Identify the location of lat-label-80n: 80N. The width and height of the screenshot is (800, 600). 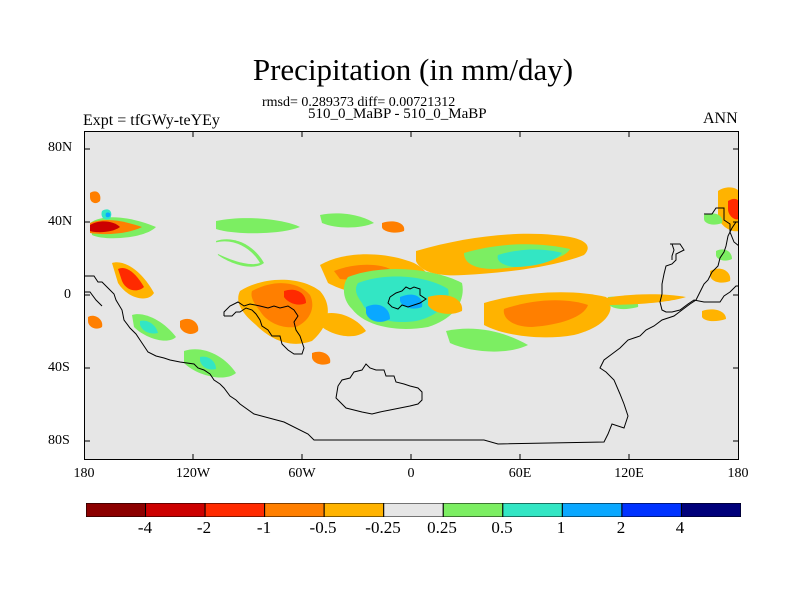
(60, 147).